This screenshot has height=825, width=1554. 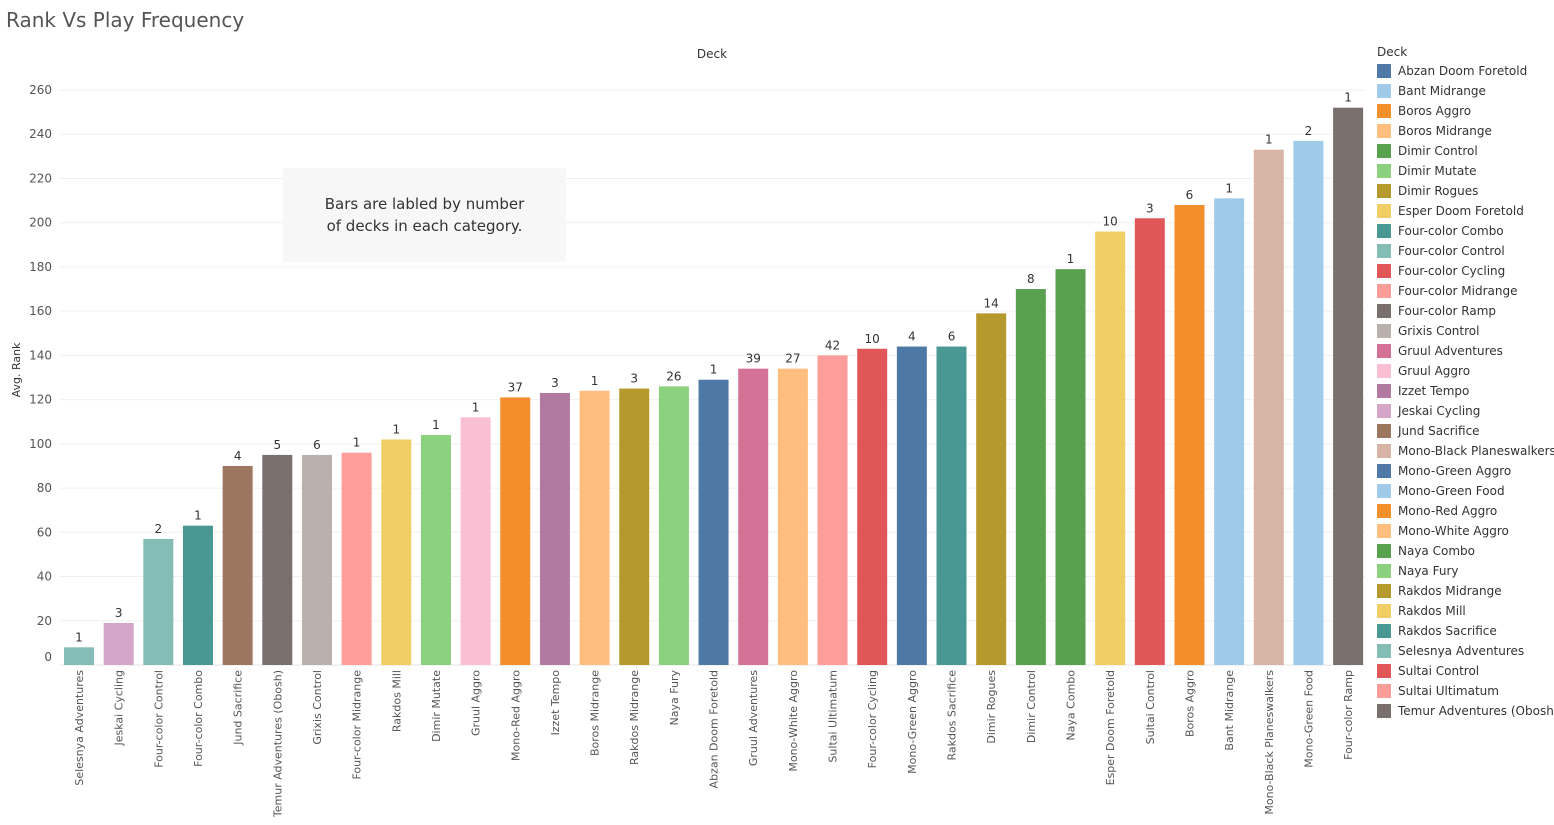 I want to click on legend-item: Boros Aggro, so click(x=1465, y=111).